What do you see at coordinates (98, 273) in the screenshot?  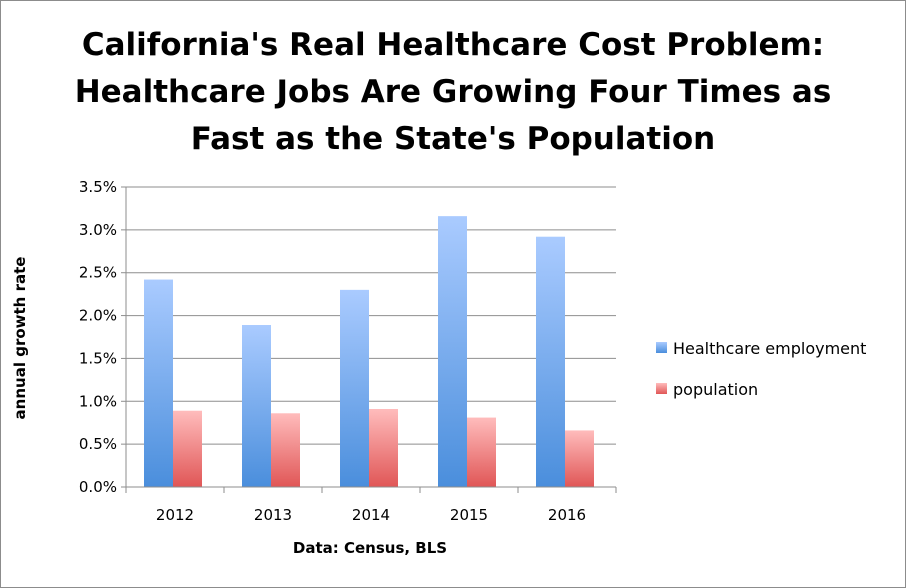 I see `y-tick-label: 2.5%` at bounding box center [98, 273].